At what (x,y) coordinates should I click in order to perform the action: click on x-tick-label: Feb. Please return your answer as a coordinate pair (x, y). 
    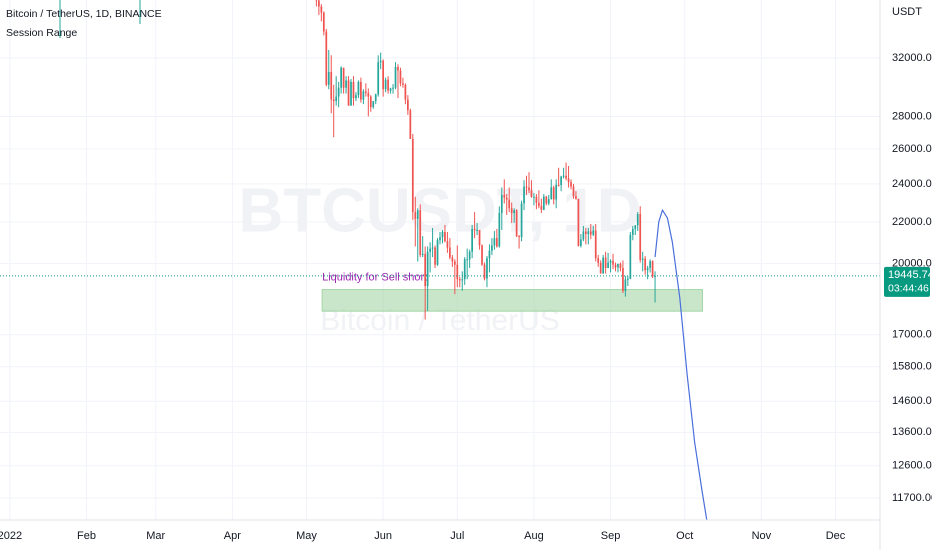
    Looking at the image, I should click on (86, 536).